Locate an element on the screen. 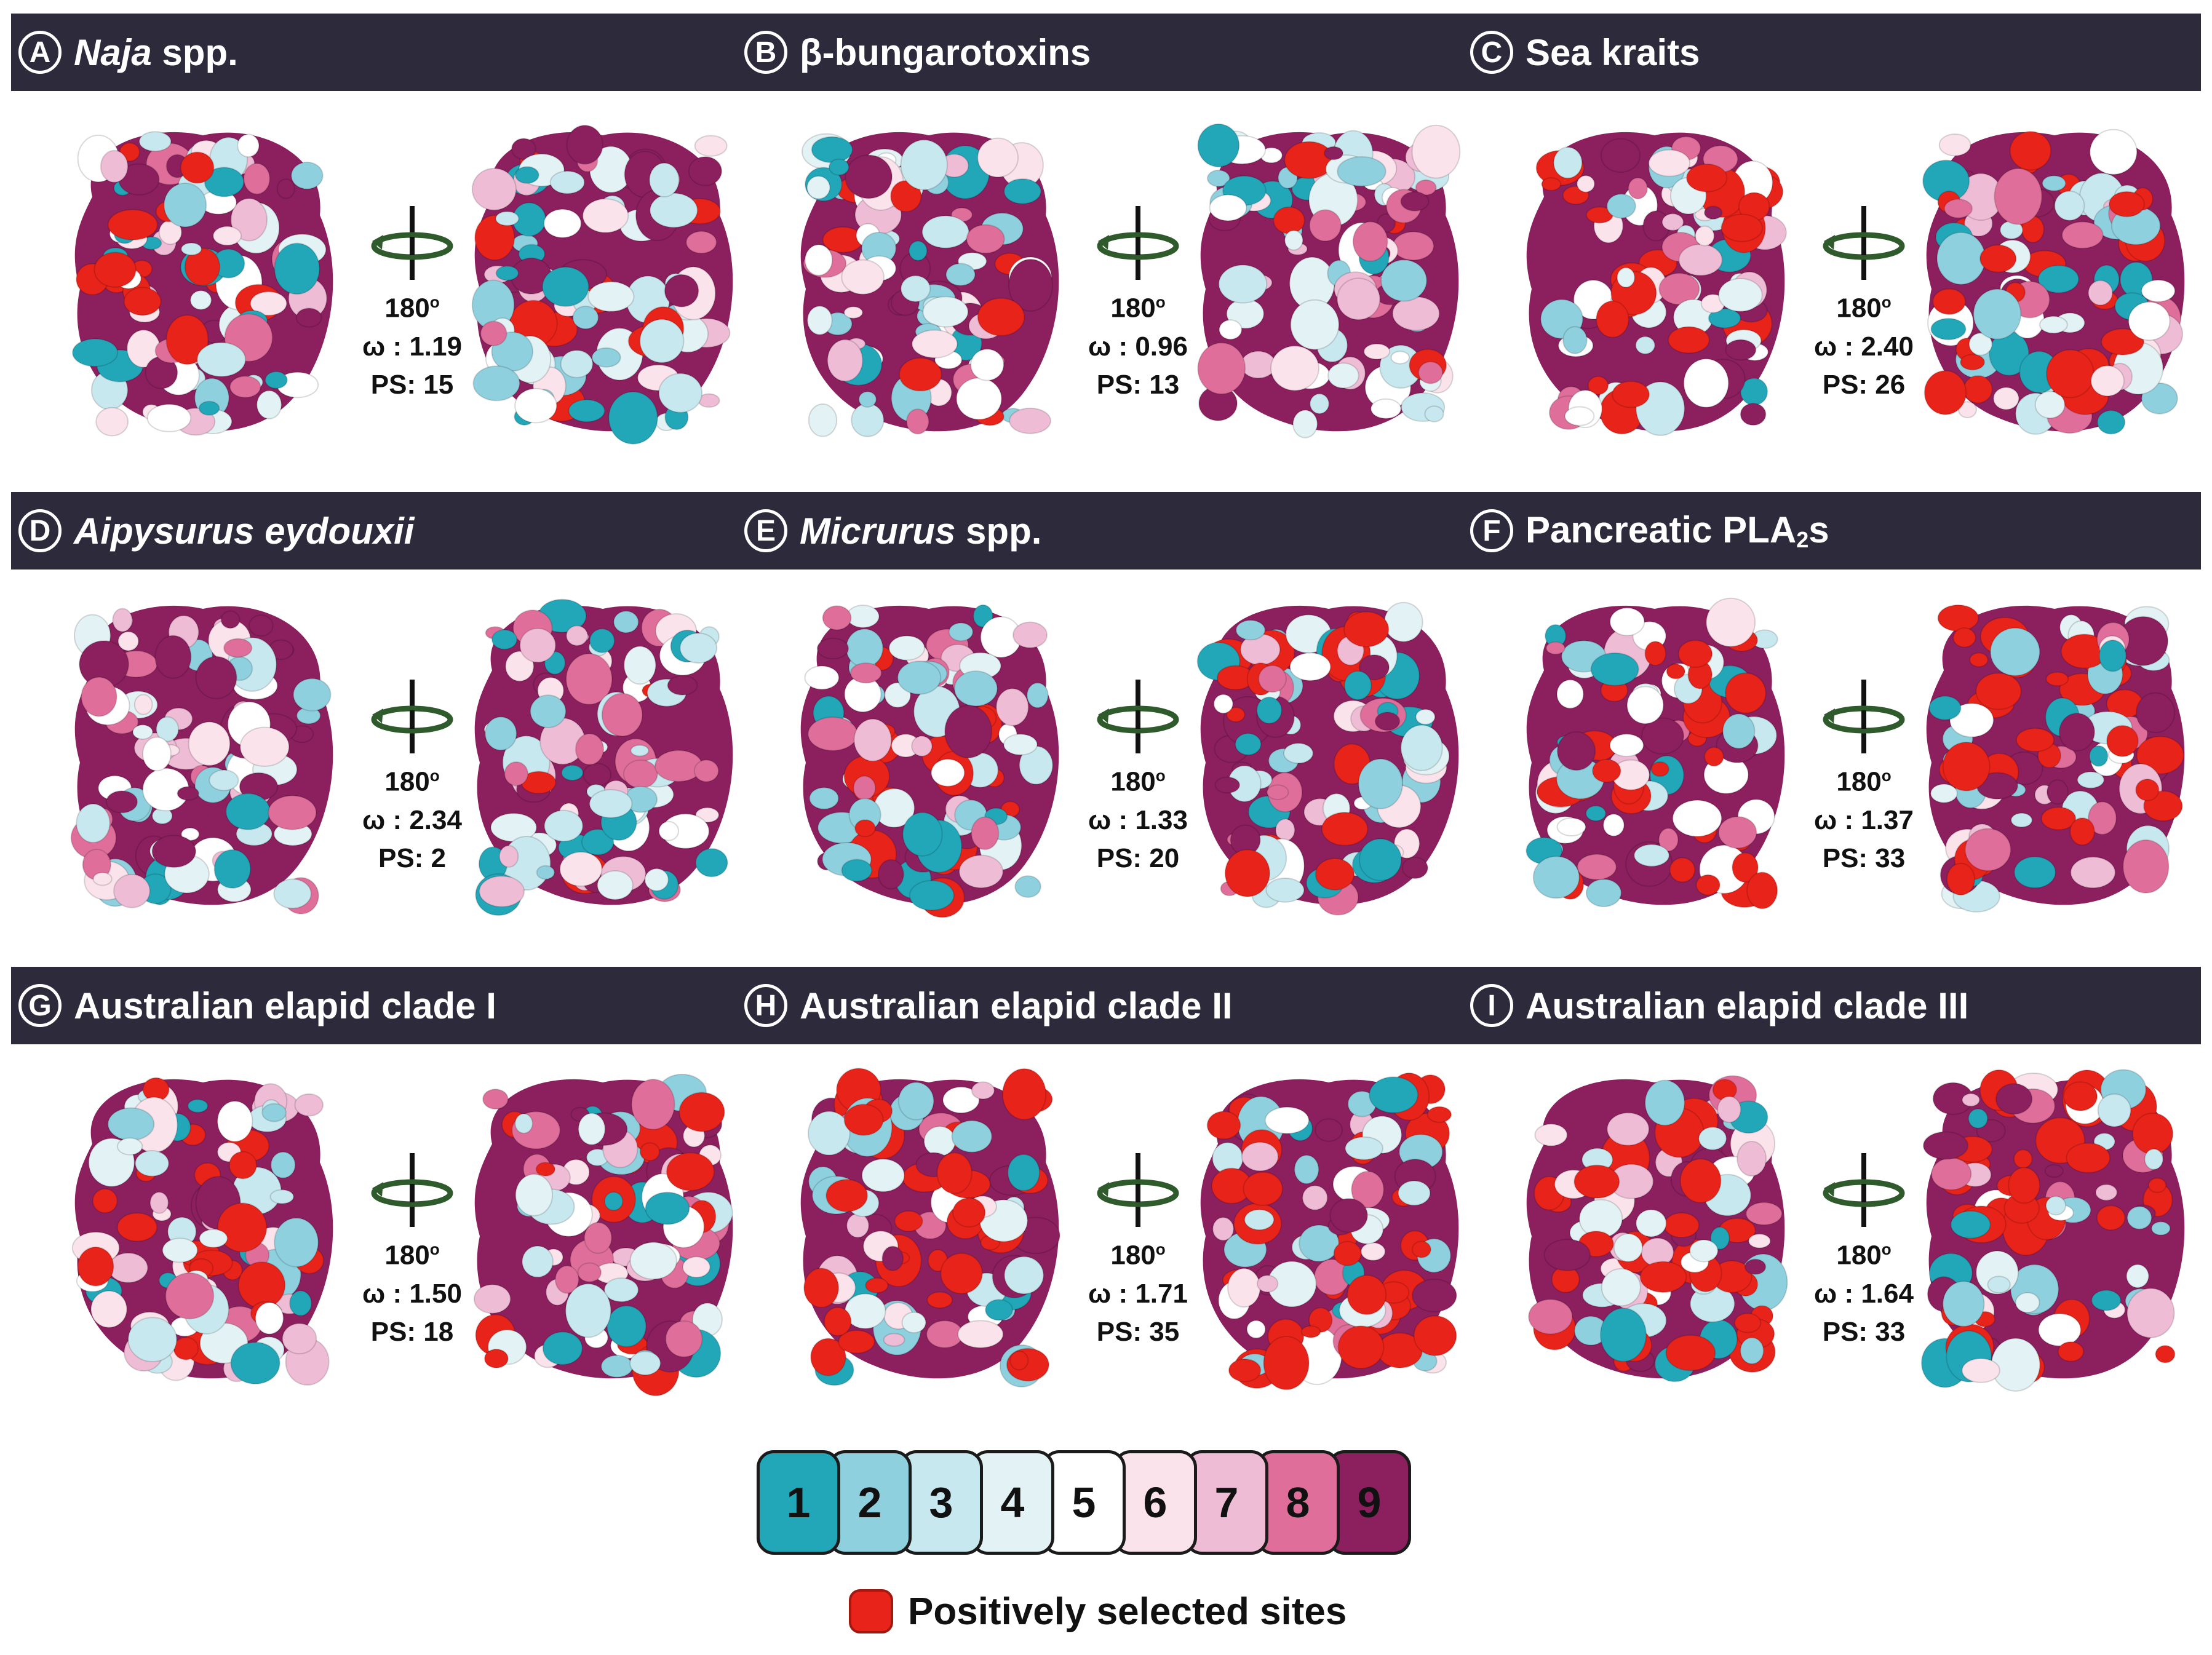 The width and height of the screenshot is (2212, 1655). panel-f-title: Pancreatic PLA2s is located at coordinates (1678, 531).